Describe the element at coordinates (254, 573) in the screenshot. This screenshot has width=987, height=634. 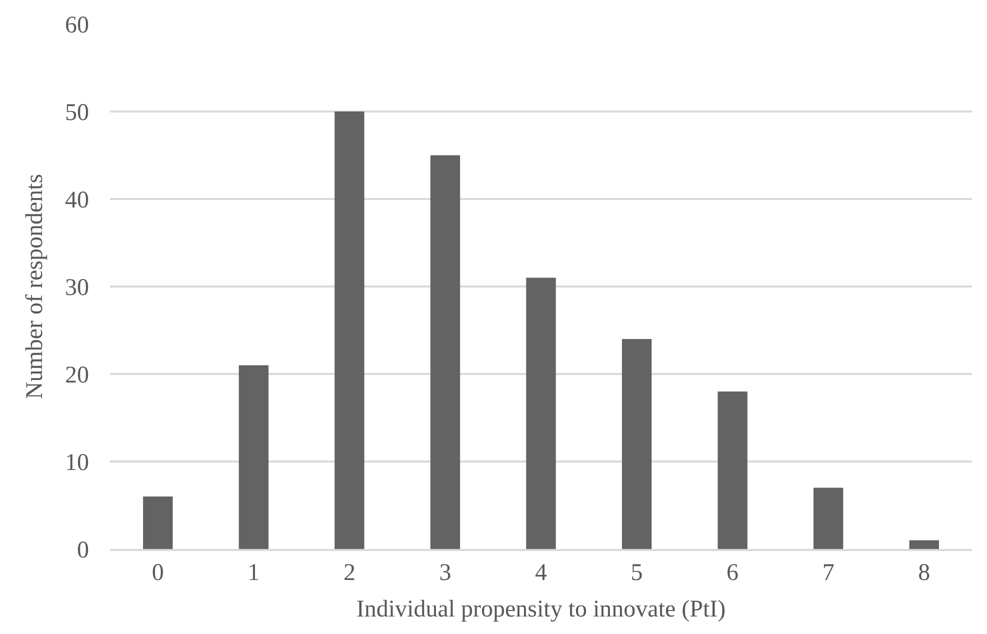
I see `x-tick-label: 1` at that location.